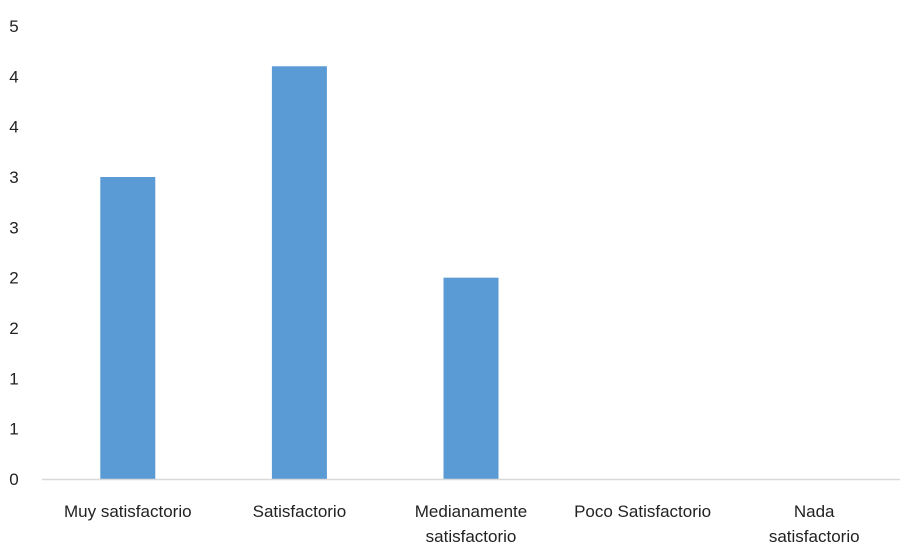 The width and height of the screenshot is (915, 549). I want to click on y-tick-label: 0, so click(13, 479).